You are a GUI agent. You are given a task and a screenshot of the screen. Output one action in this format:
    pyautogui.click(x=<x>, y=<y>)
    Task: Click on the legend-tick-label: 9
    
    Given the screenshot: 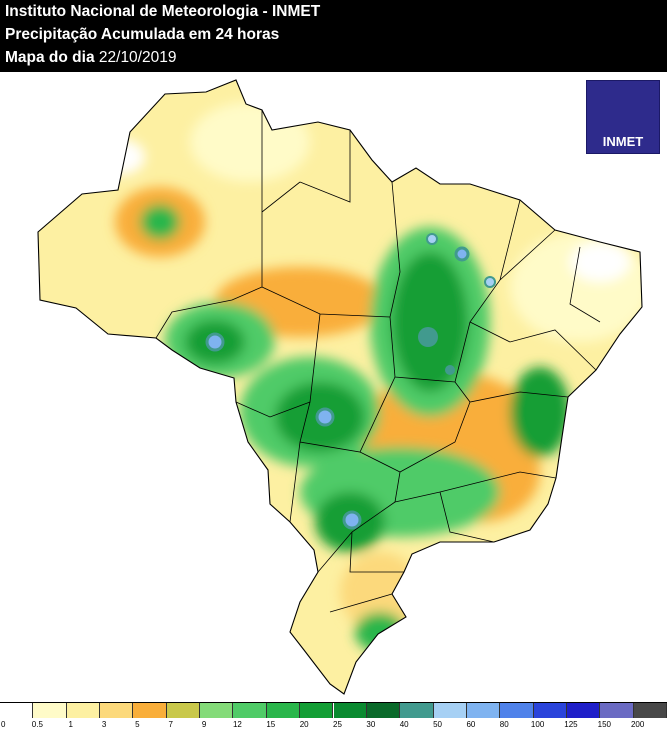 What is the action you would take?
    pyautogui.click(x=204, y=724)
    